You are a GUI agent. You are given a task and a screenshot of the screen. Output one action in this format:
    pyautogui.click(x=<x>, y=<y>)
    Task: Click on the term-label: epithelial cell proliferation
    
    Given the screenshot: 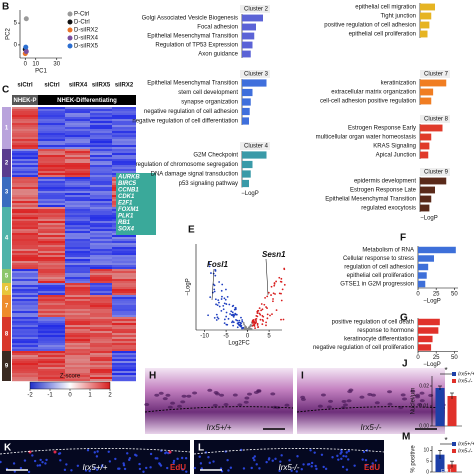 What is the action you would take?
    pyautogui.click(x=382, y=35)
    